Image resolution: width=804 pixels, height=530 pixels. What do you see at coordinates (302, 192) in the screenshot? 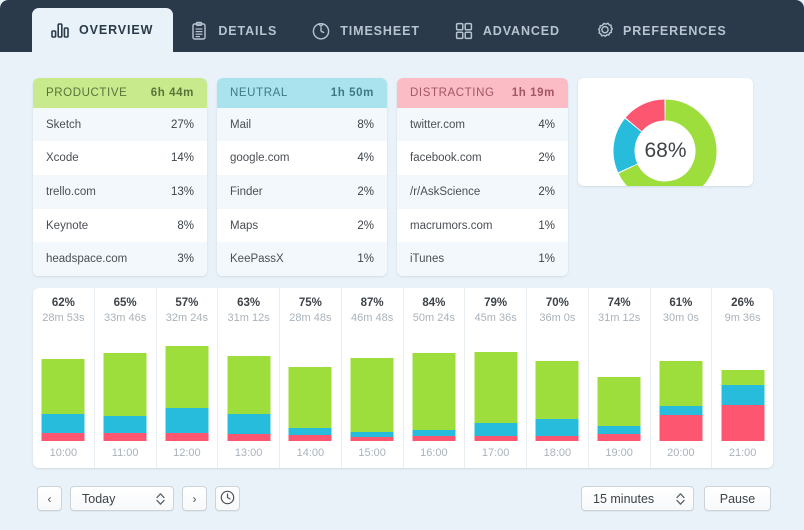
I see `list-item: Finder 2%` at bounding box center [302, 192].